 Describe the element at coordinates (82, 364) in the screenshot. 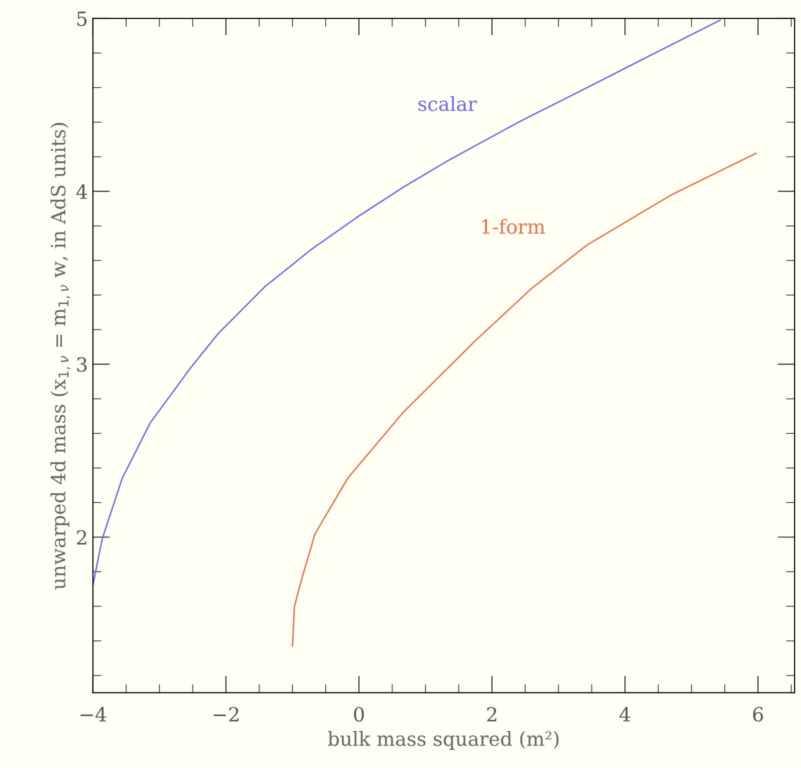

I see `y-tick-label: 3` at that location.